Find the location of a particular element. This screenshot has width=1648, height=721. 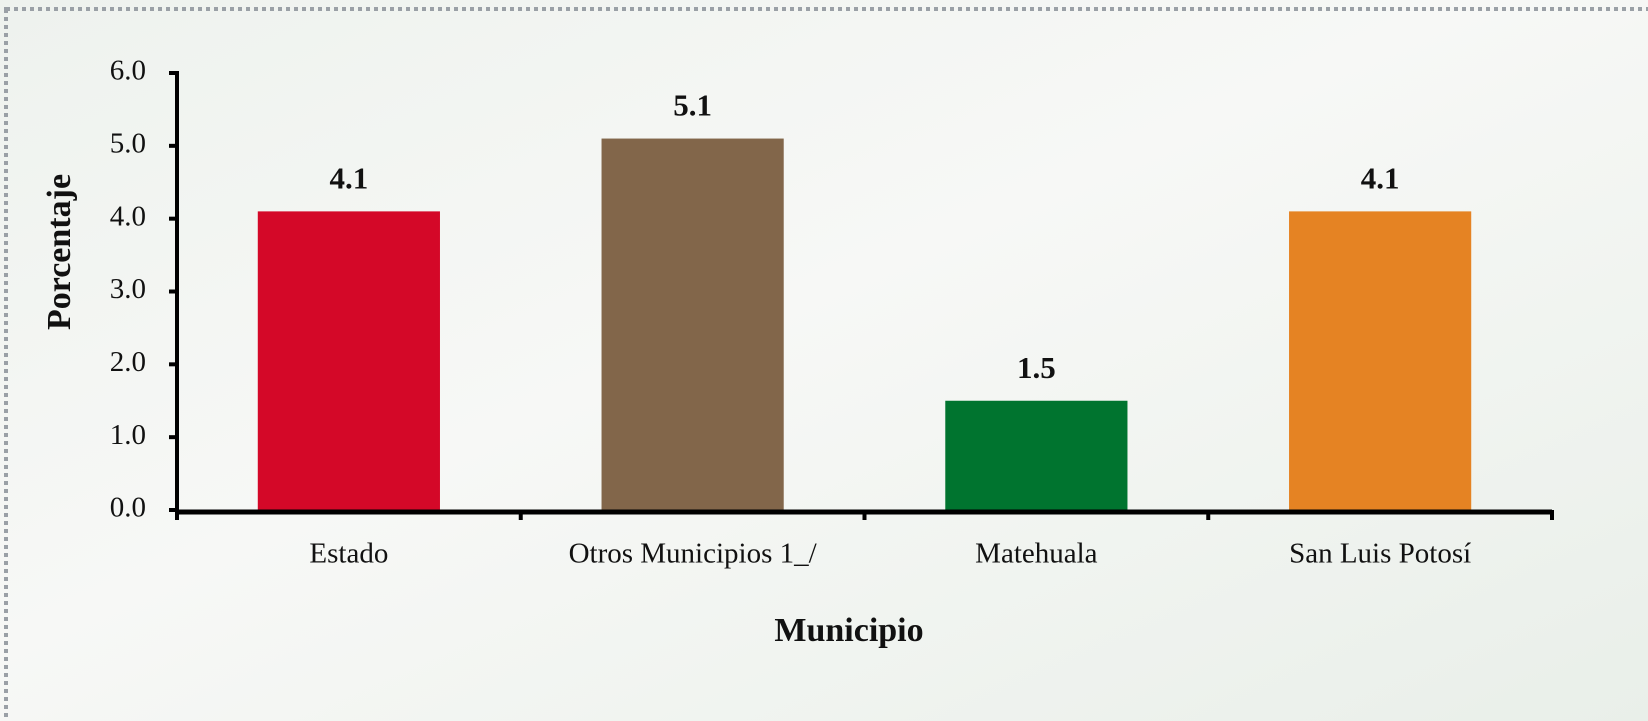

x-tick-label: Matehuala is located at coordinates (1036, 554).